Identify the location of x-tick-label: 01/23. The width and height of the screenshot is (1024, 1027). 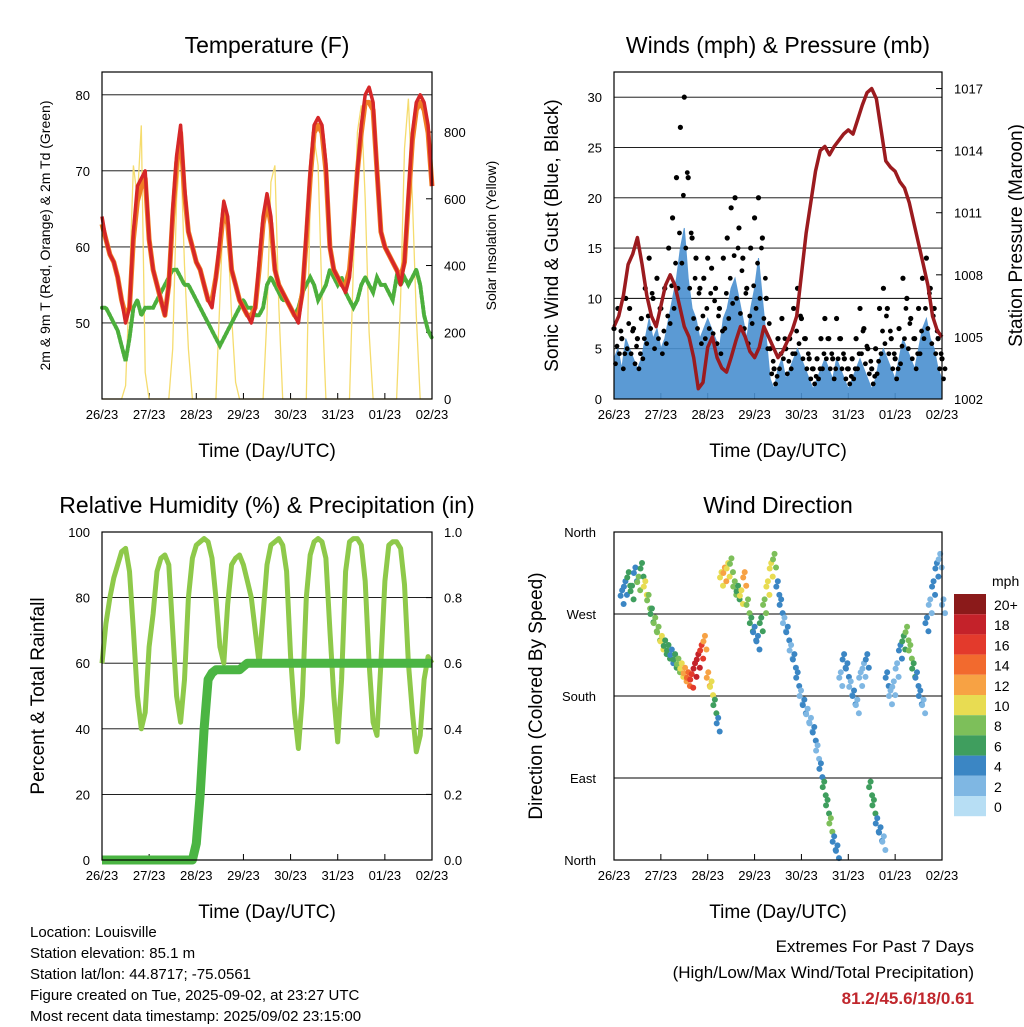
(385, 875).